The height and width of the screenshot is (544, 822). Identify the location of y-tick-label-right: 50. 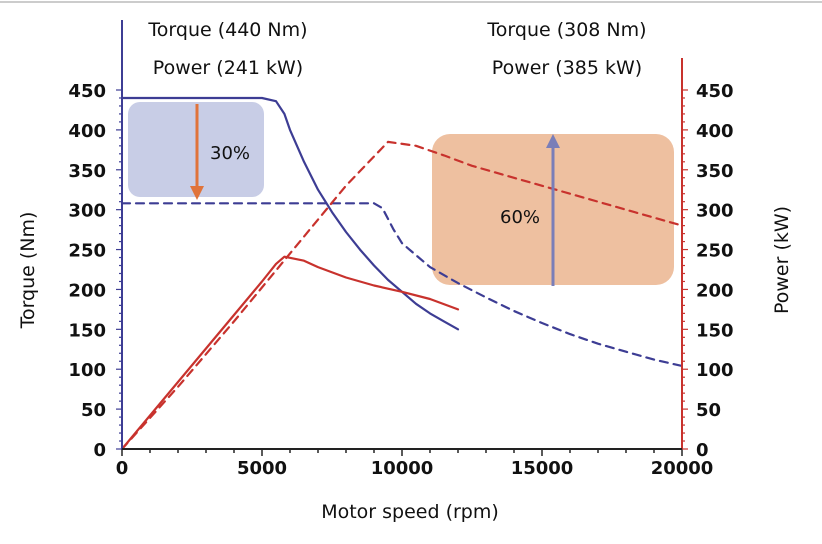
(708, 410).